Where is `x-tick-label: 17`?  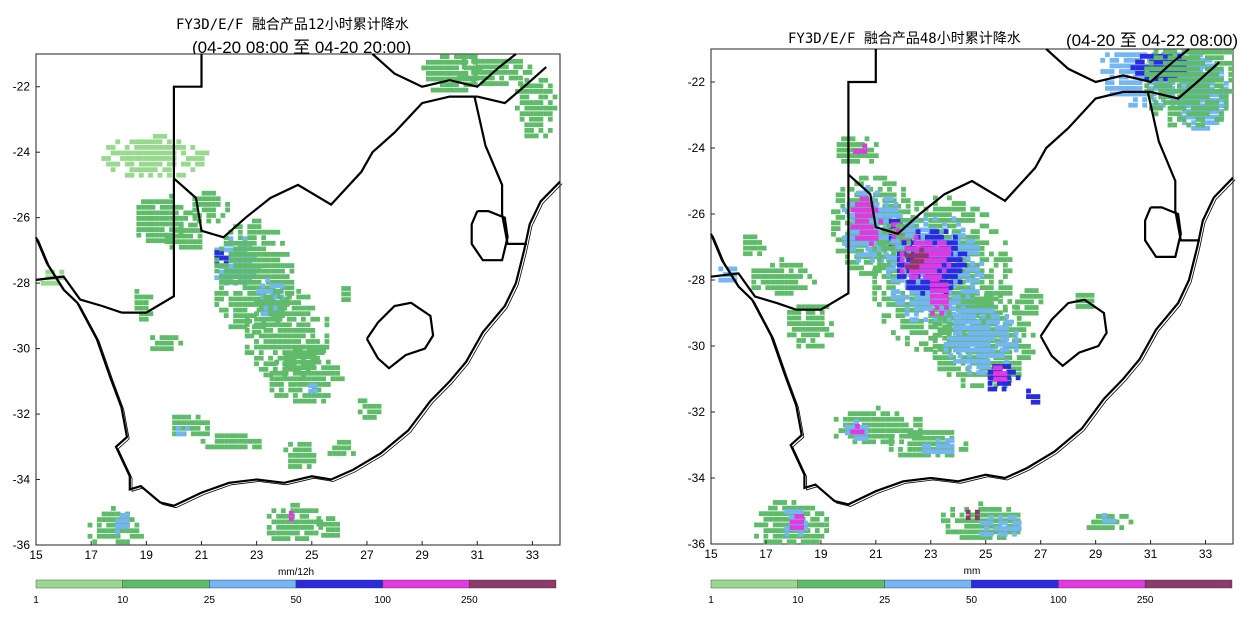
x-tick-label: 17 is located at coordinates (91, 555).